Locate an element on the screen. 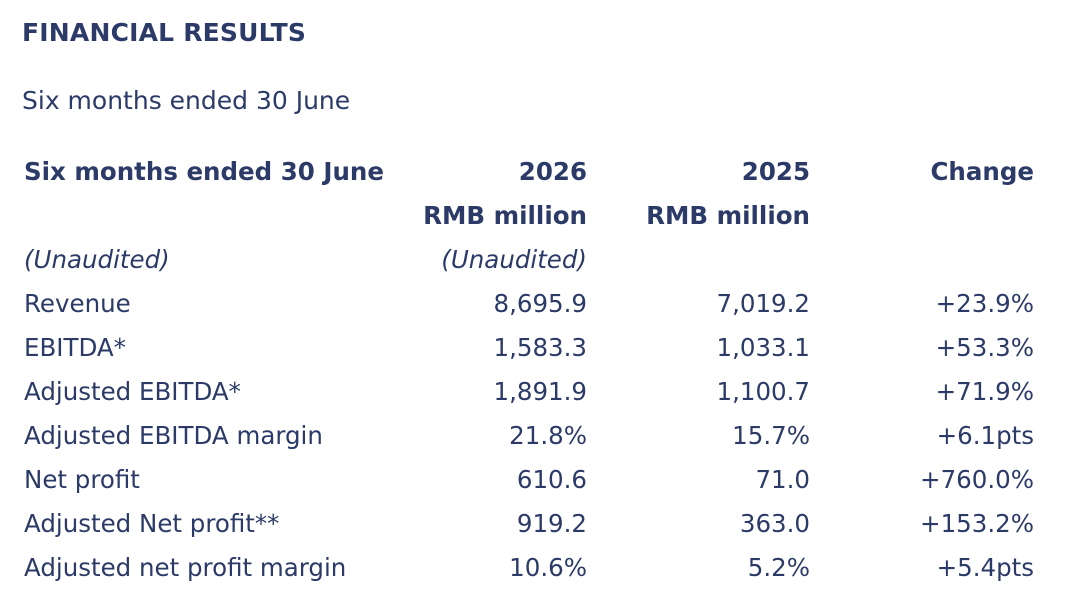 This screenshot has width=1080, height=592. period-subtitle: Six months ended 30 June is located at coordinates (186, 100).